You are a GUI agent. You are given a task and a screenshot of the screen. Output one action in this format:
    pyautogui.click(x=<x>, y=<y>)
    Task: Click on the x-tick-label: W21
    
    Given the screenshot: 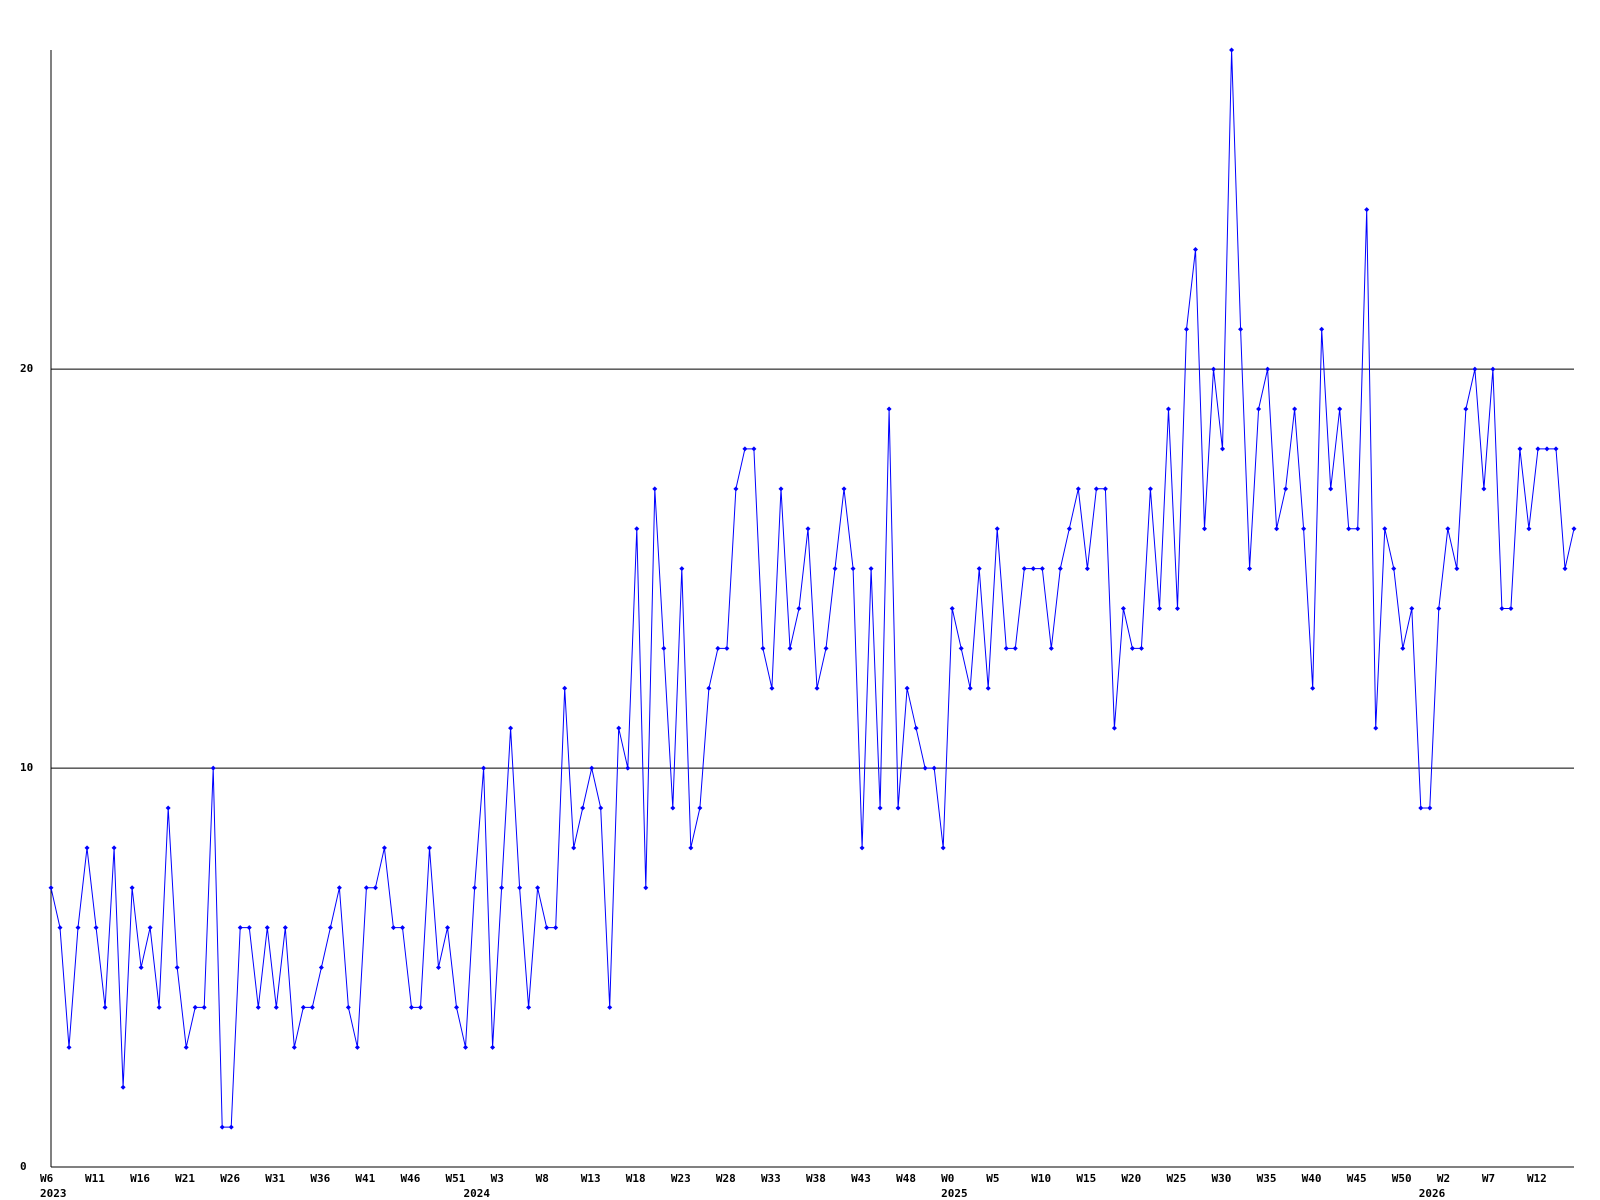 What is the action you would take?
    pyautogui.click(x=185, y=1178)
    